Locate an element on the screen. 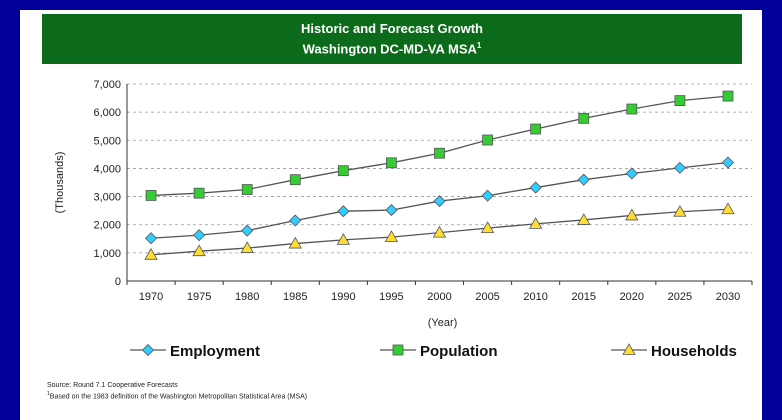  x-tick-label: 2015 is located at coordinates (583, 297).